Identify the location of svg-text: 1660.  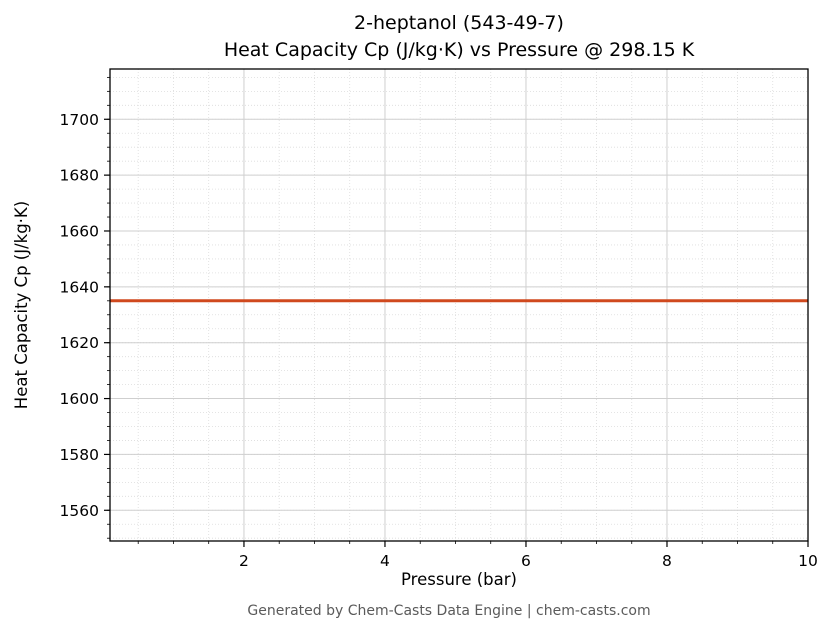
(79, 231).